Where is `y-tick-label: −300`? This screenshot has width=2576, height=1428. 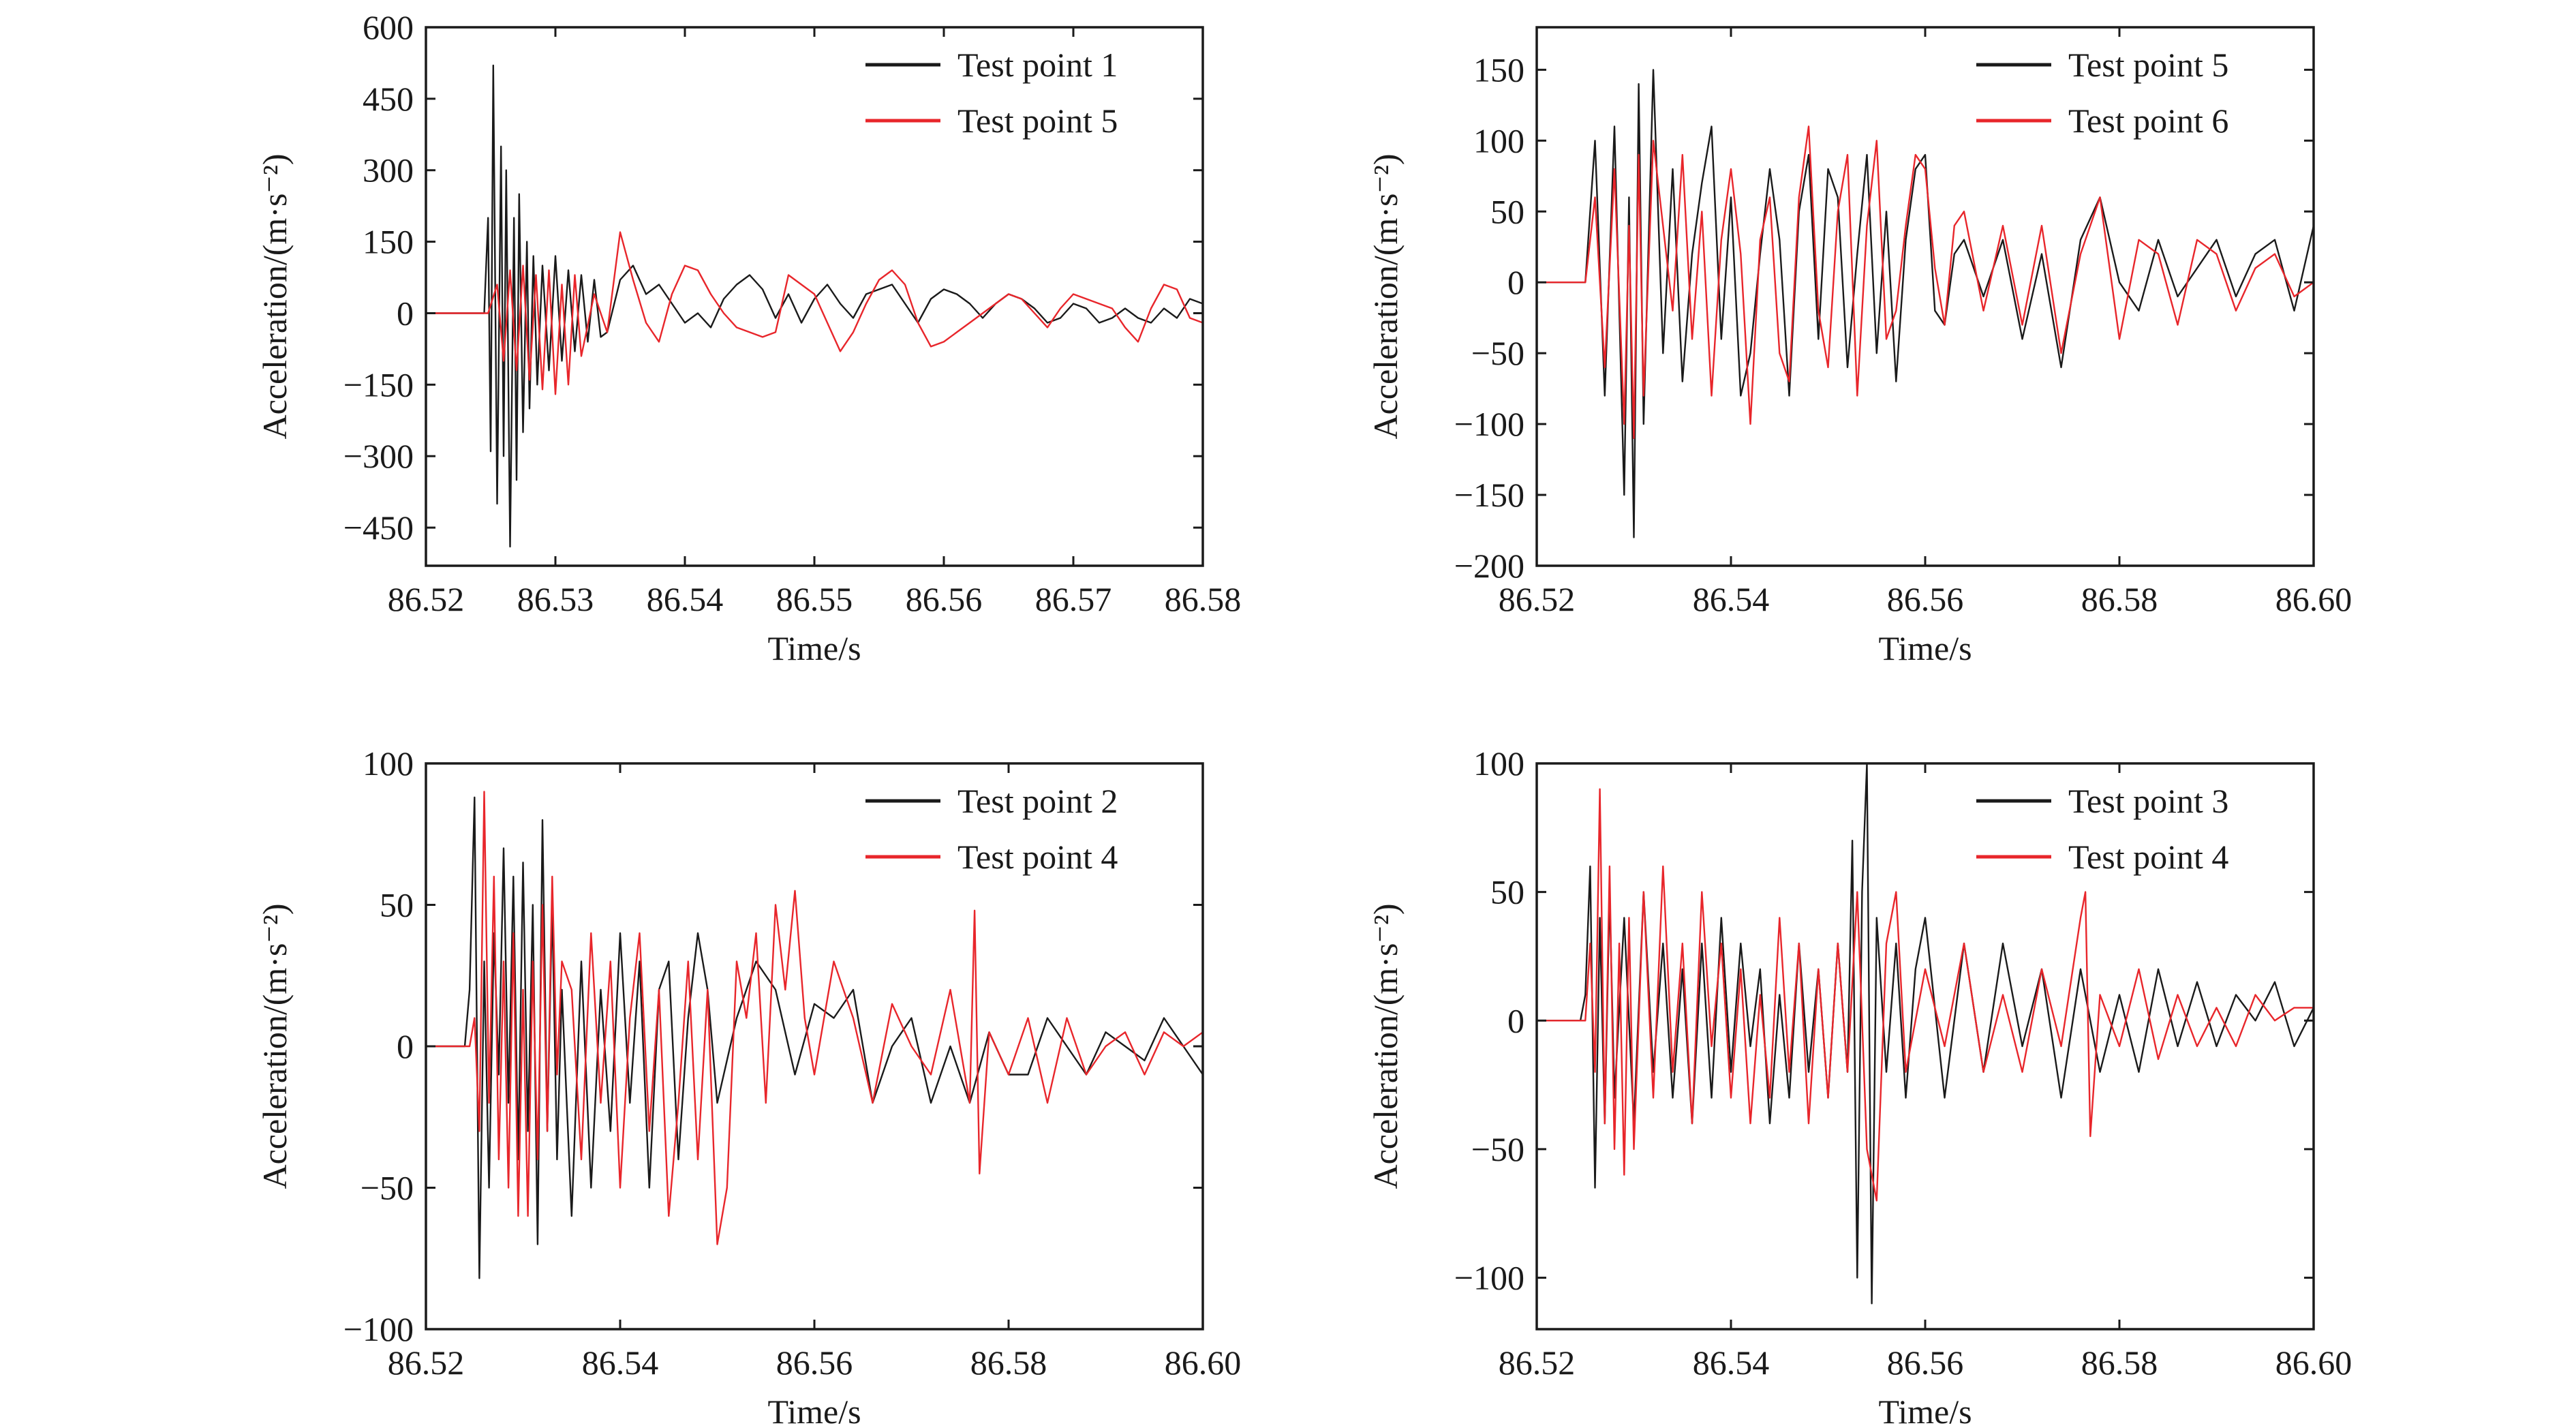
y-tick-label: −300 is located at coordinates (379, 456).